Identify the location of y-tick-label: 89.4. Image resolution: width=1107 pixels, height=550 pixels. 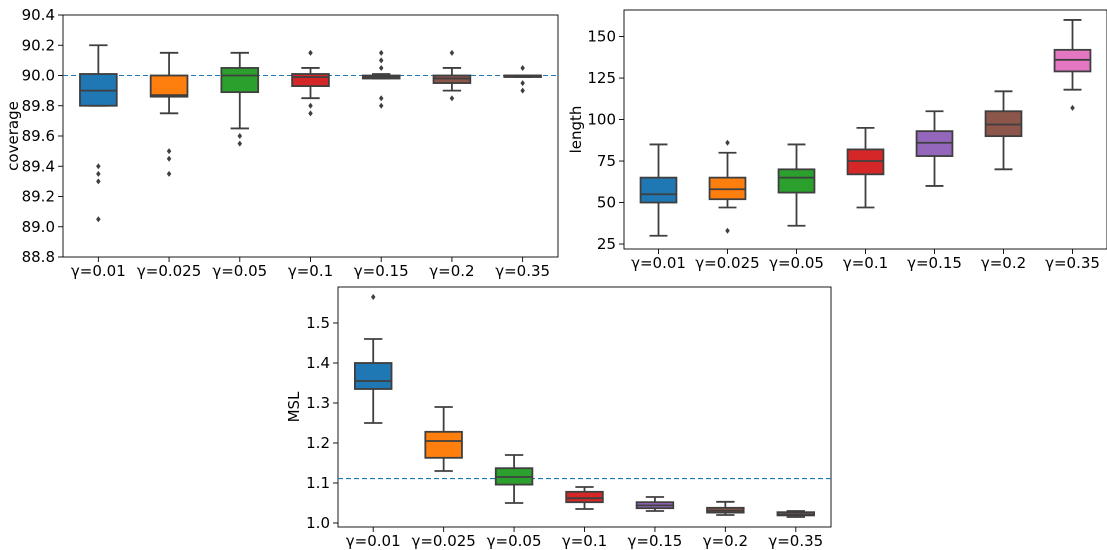
(38, 166).